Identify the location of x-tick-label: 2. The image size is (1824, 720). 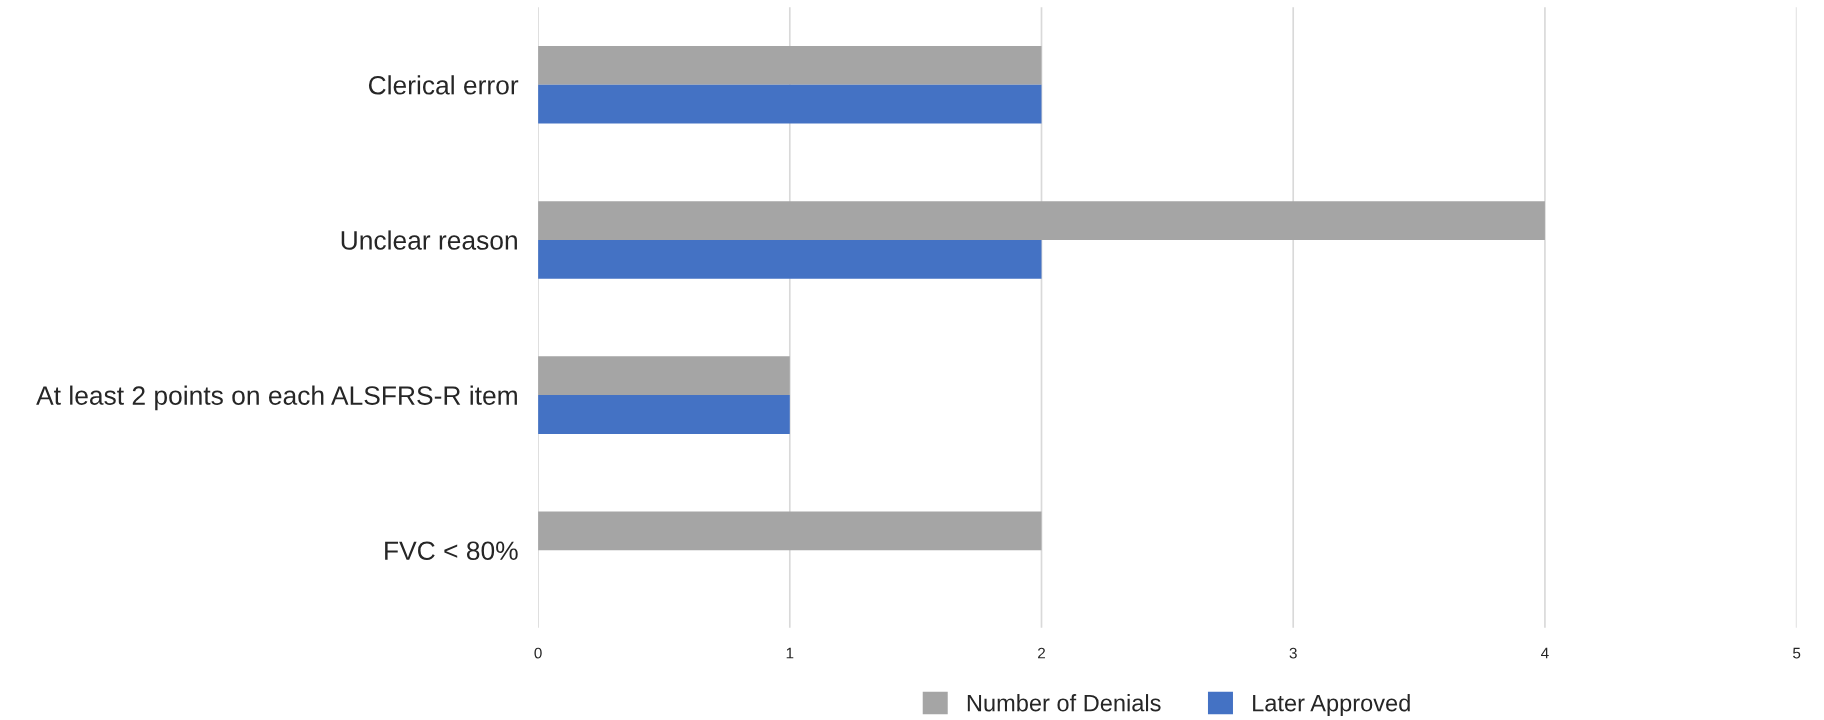
(1041, 653).